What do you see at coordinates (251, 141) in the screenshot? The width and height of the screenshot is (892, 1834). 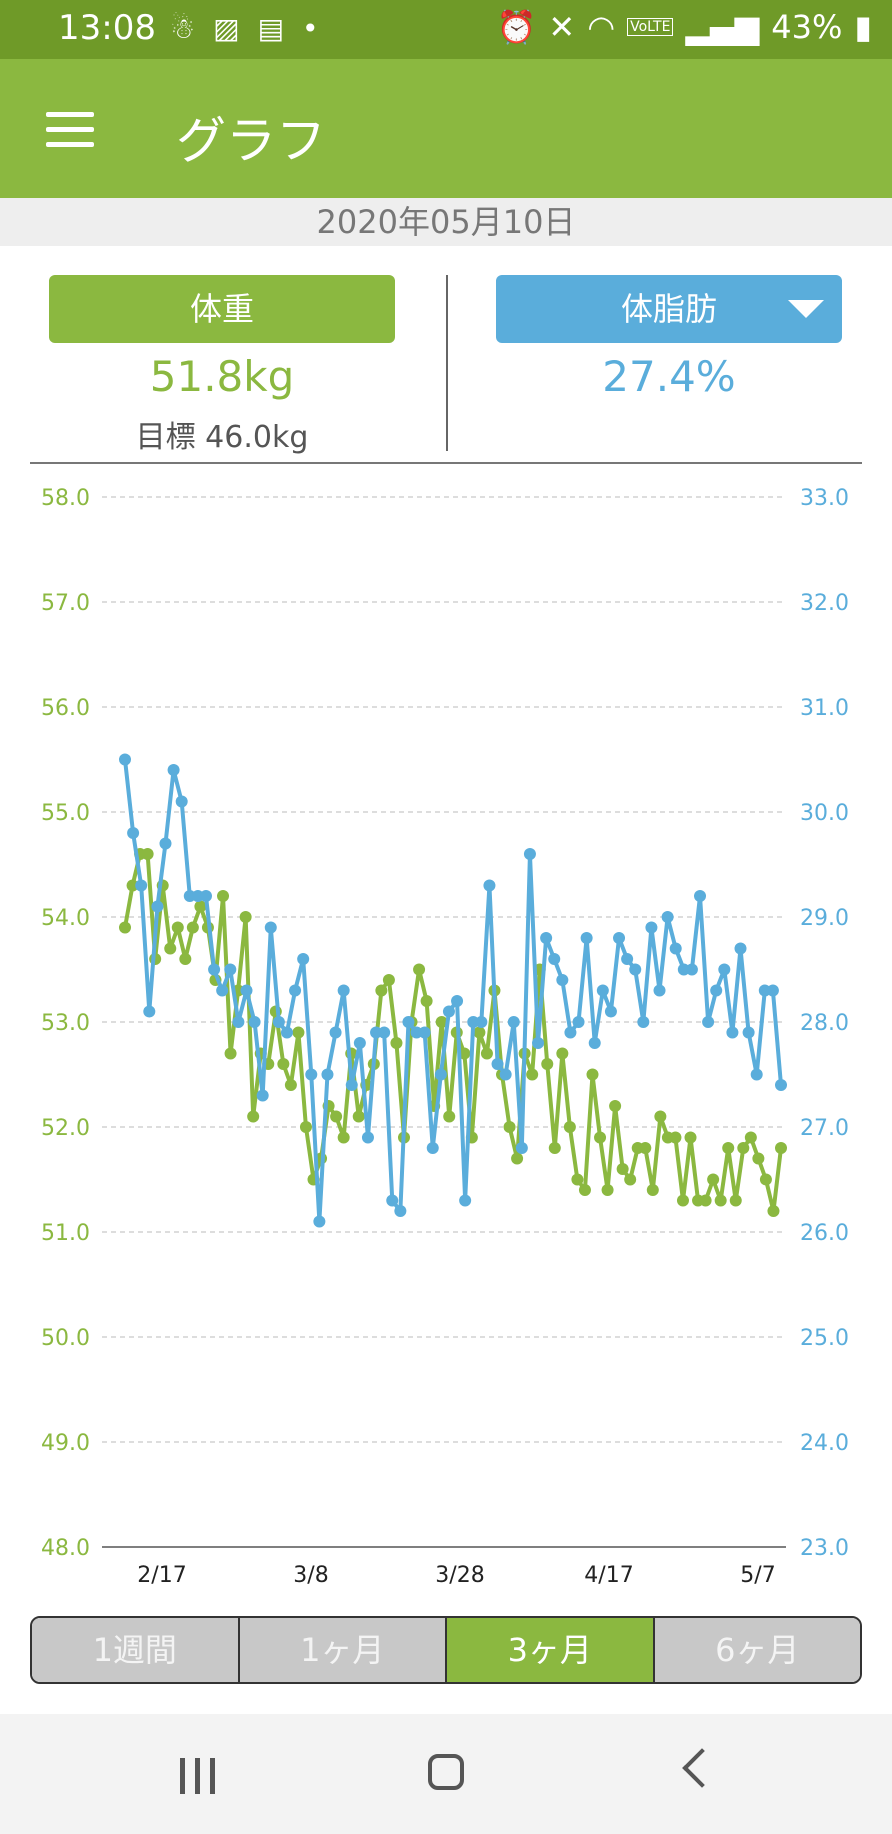 I see `page-title: グラフ` at bounding box center [251, 141].